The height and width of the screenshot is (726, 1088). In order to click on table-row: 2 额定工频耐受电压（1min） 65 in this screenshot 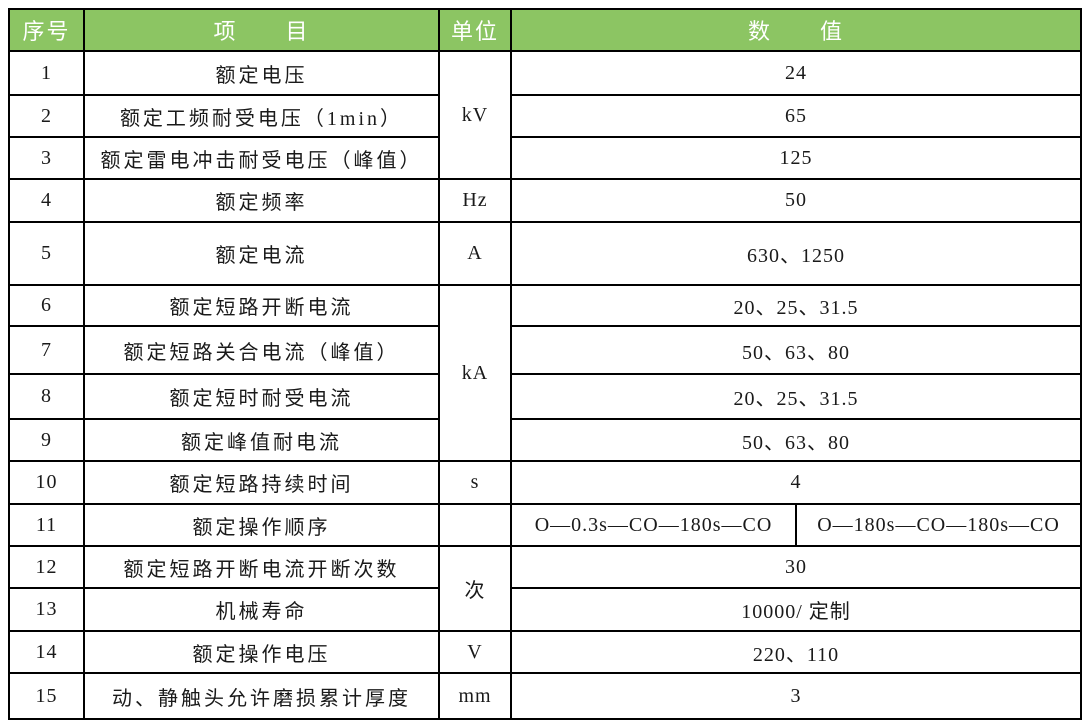, I will do `click(545, 116)`.